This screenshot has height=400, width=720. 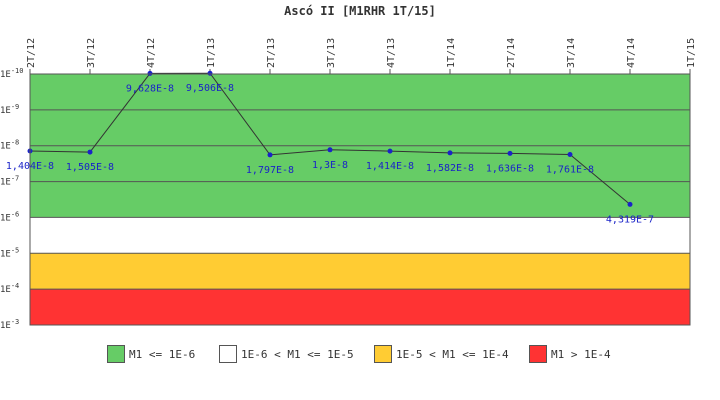 What do you see at coordinates (90, 167) in the screenshot?
I see `data-label-1: 1,505E-8` at bounding box center [90, 167].